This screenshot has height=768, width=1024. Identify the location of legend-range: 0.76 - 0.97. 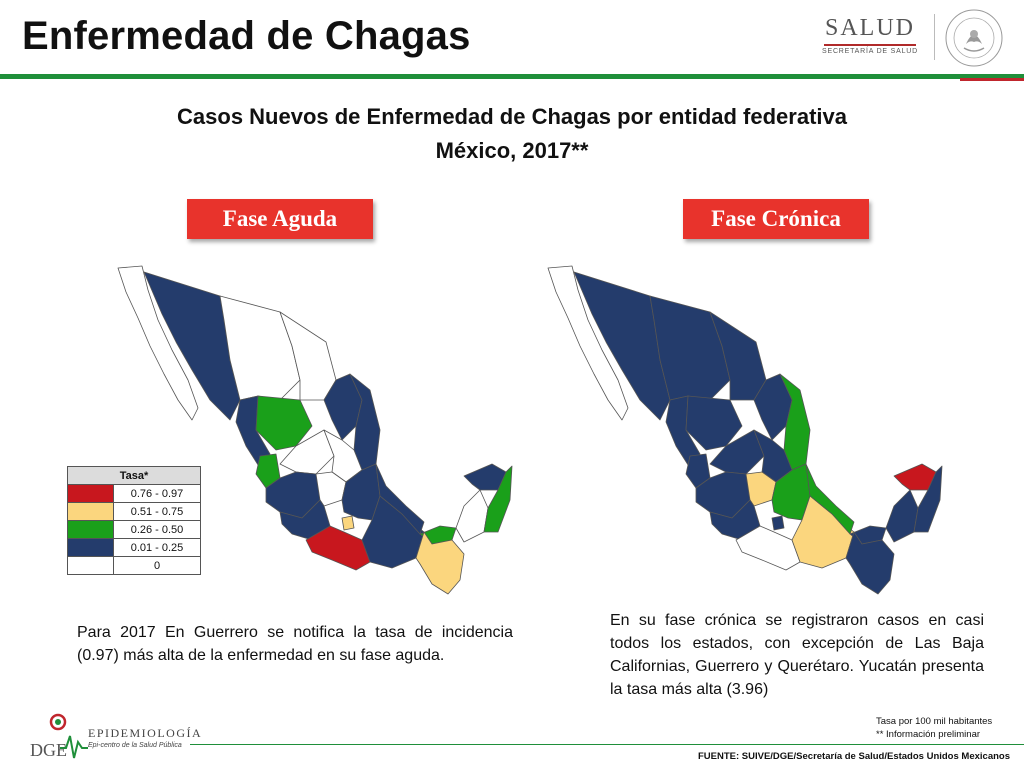
(157, 493).